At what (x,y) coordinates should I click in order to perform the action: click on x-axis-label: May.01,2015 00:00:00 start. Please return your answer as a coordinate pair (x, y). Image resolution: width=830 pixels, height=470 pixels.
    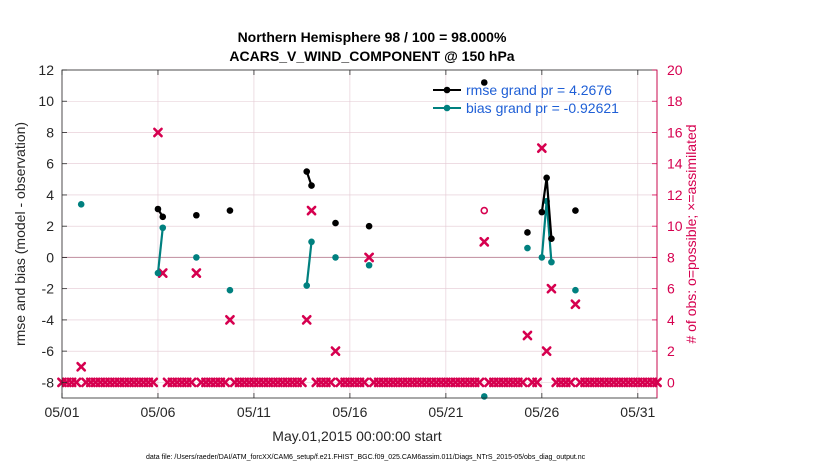
    Looking at the image, I should click on (357, 436).